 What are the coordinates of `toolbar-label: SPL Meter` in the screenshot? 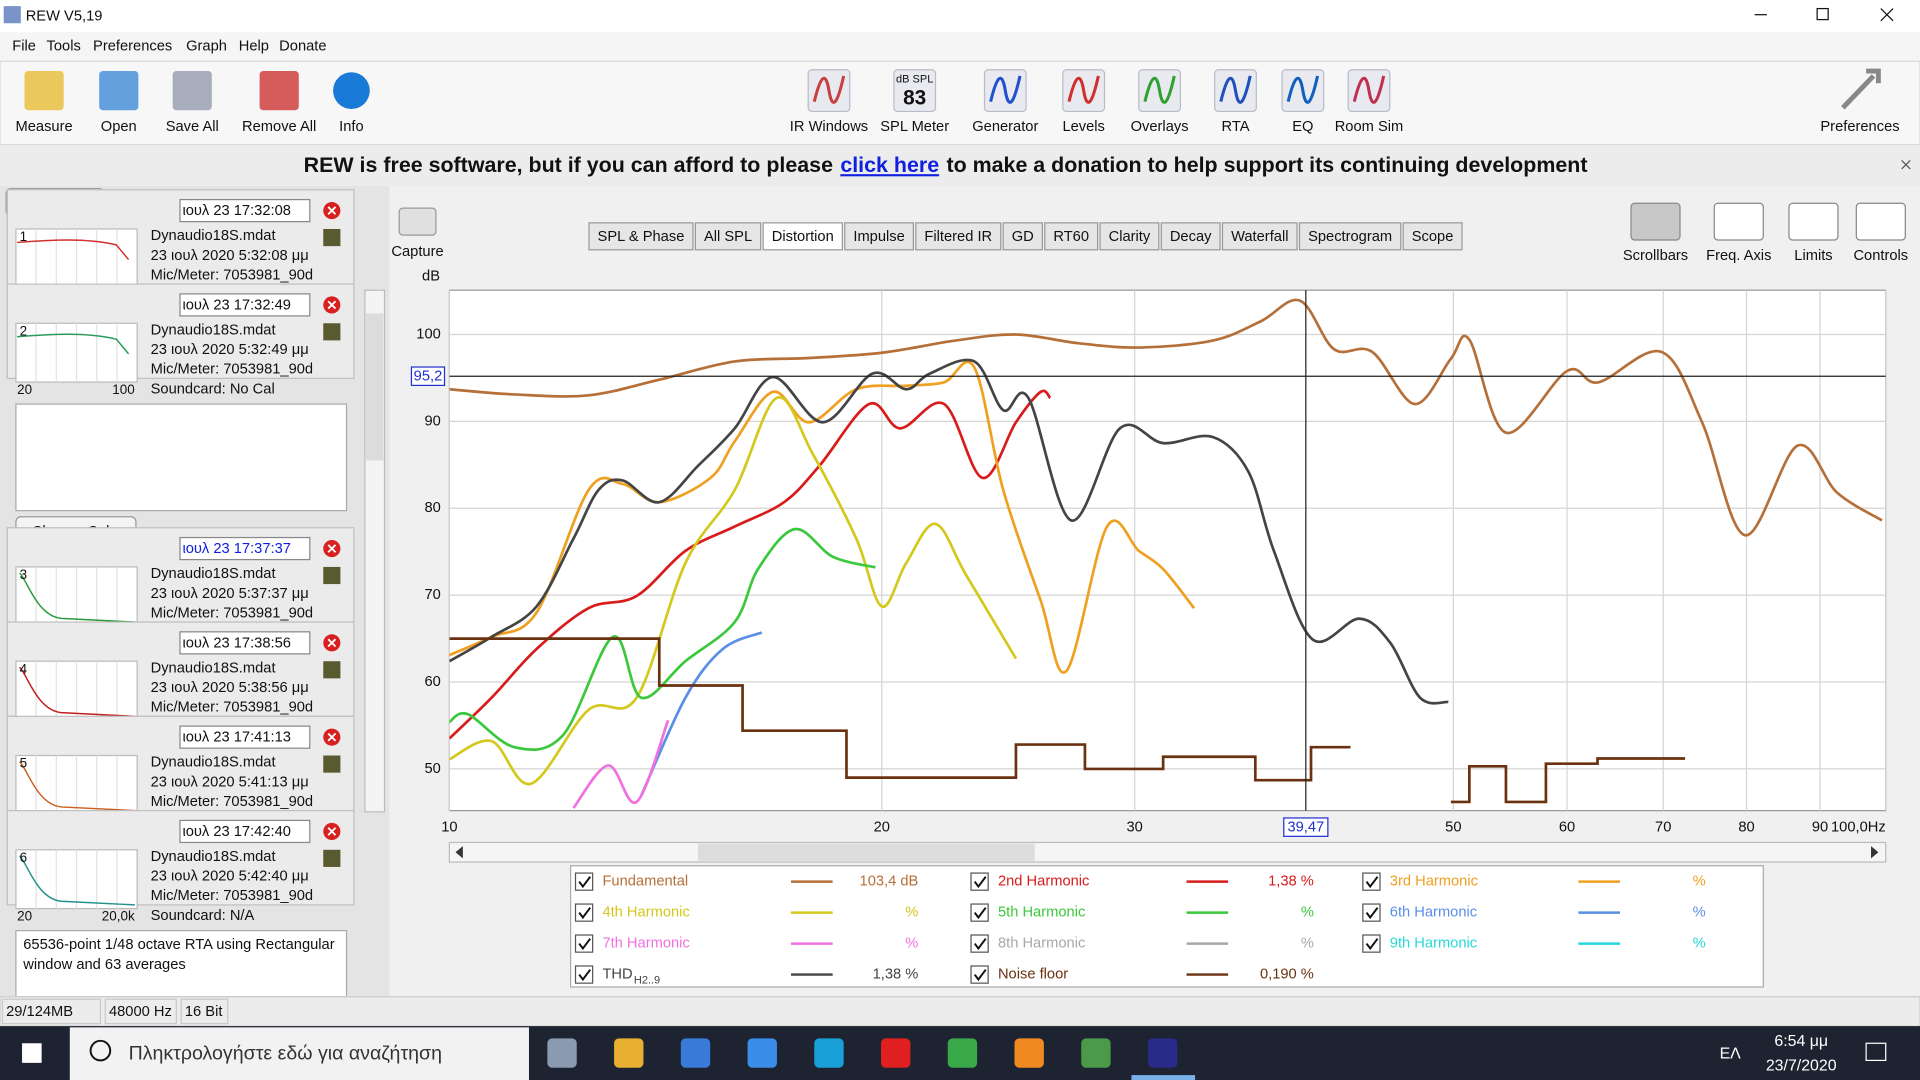 It's located at (914, 127).